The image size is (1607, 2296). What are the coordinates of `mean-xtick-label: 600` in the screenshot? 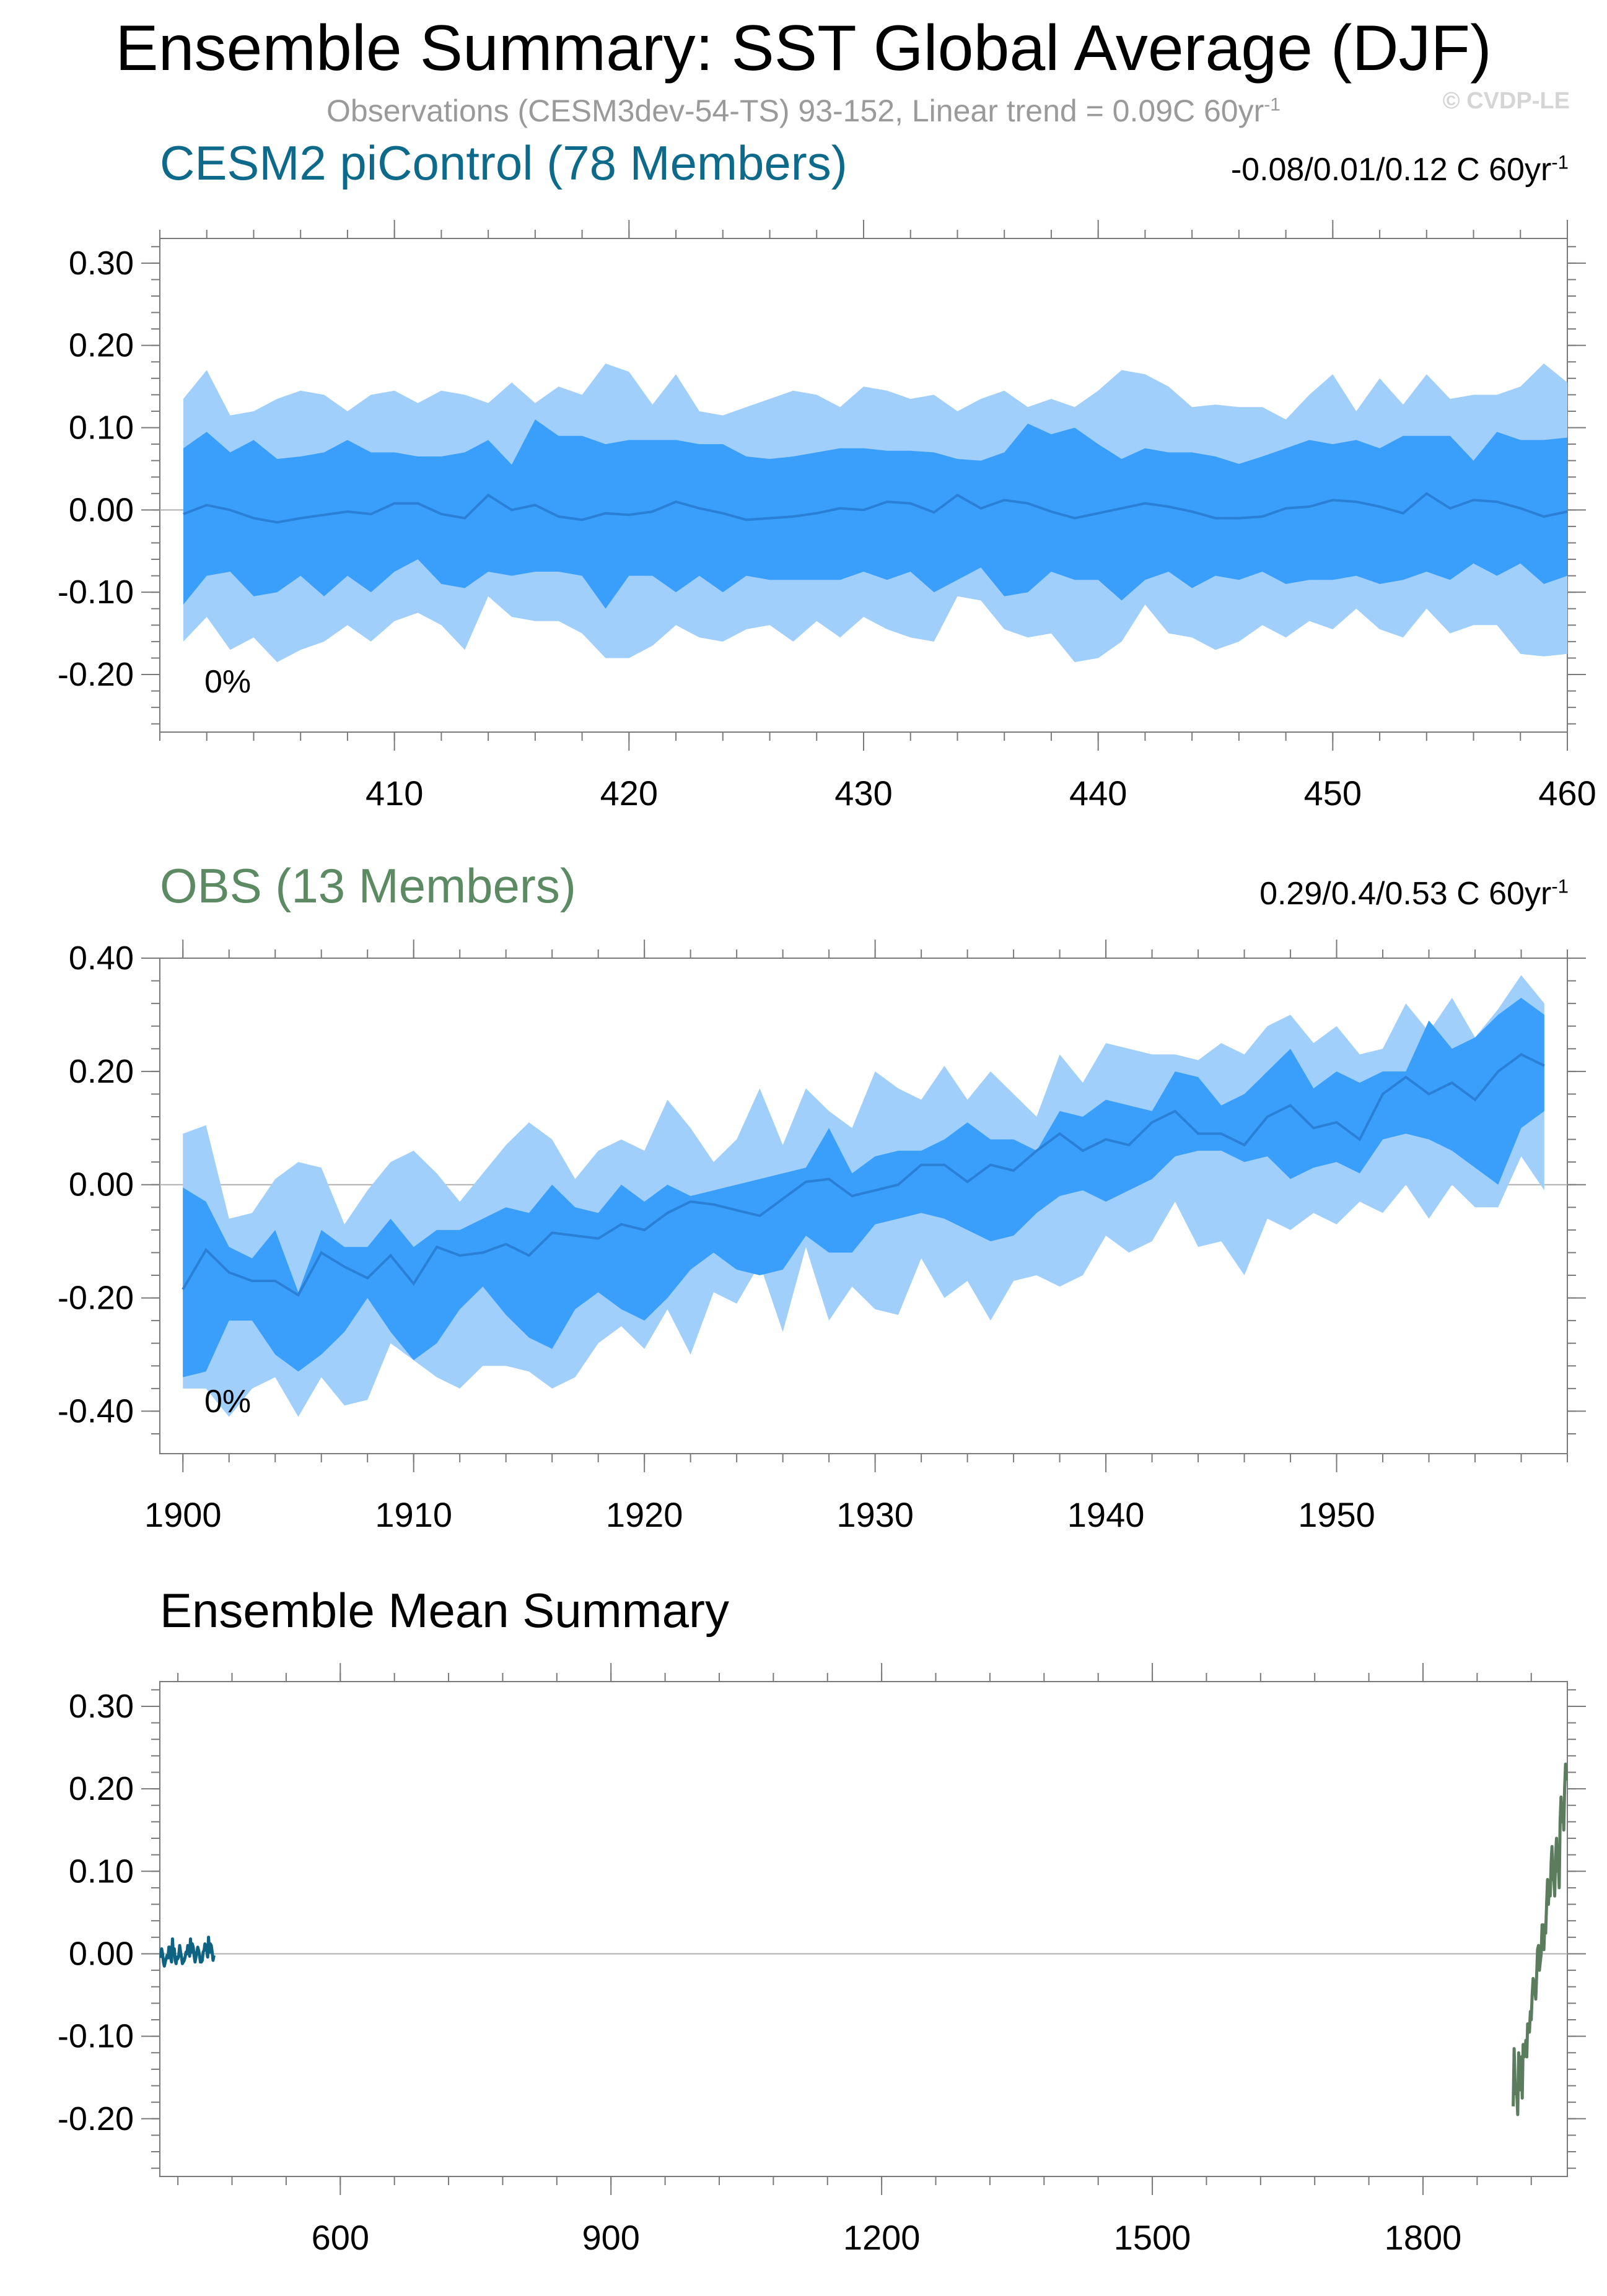 It's located at (340, 2237).